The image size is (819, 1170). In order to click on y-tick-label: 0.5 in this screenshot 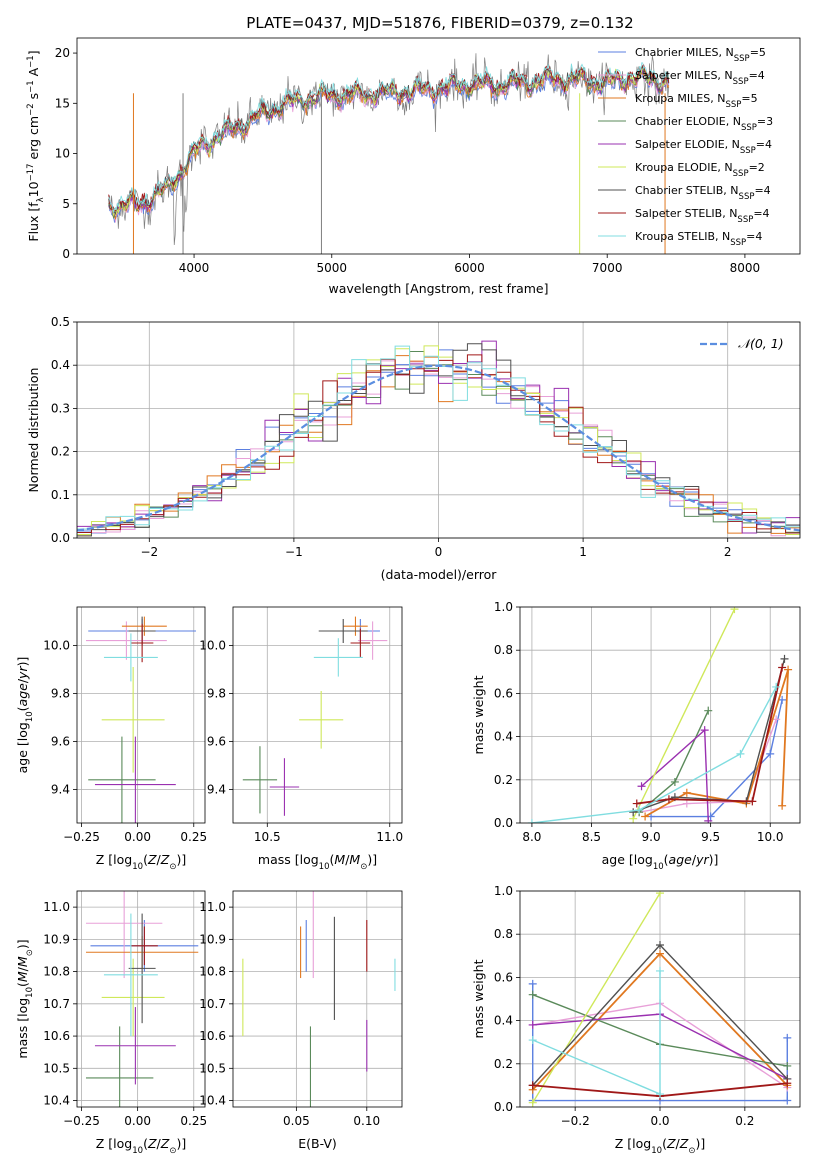, I will do `click(60, 322)`.